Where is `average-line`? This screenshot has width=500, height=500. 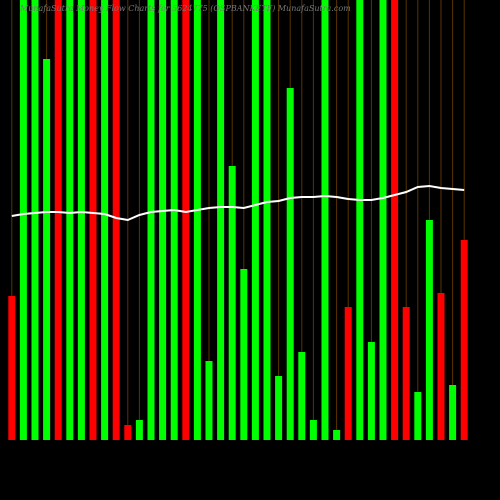
average-line is located at coordinates (238, 203).